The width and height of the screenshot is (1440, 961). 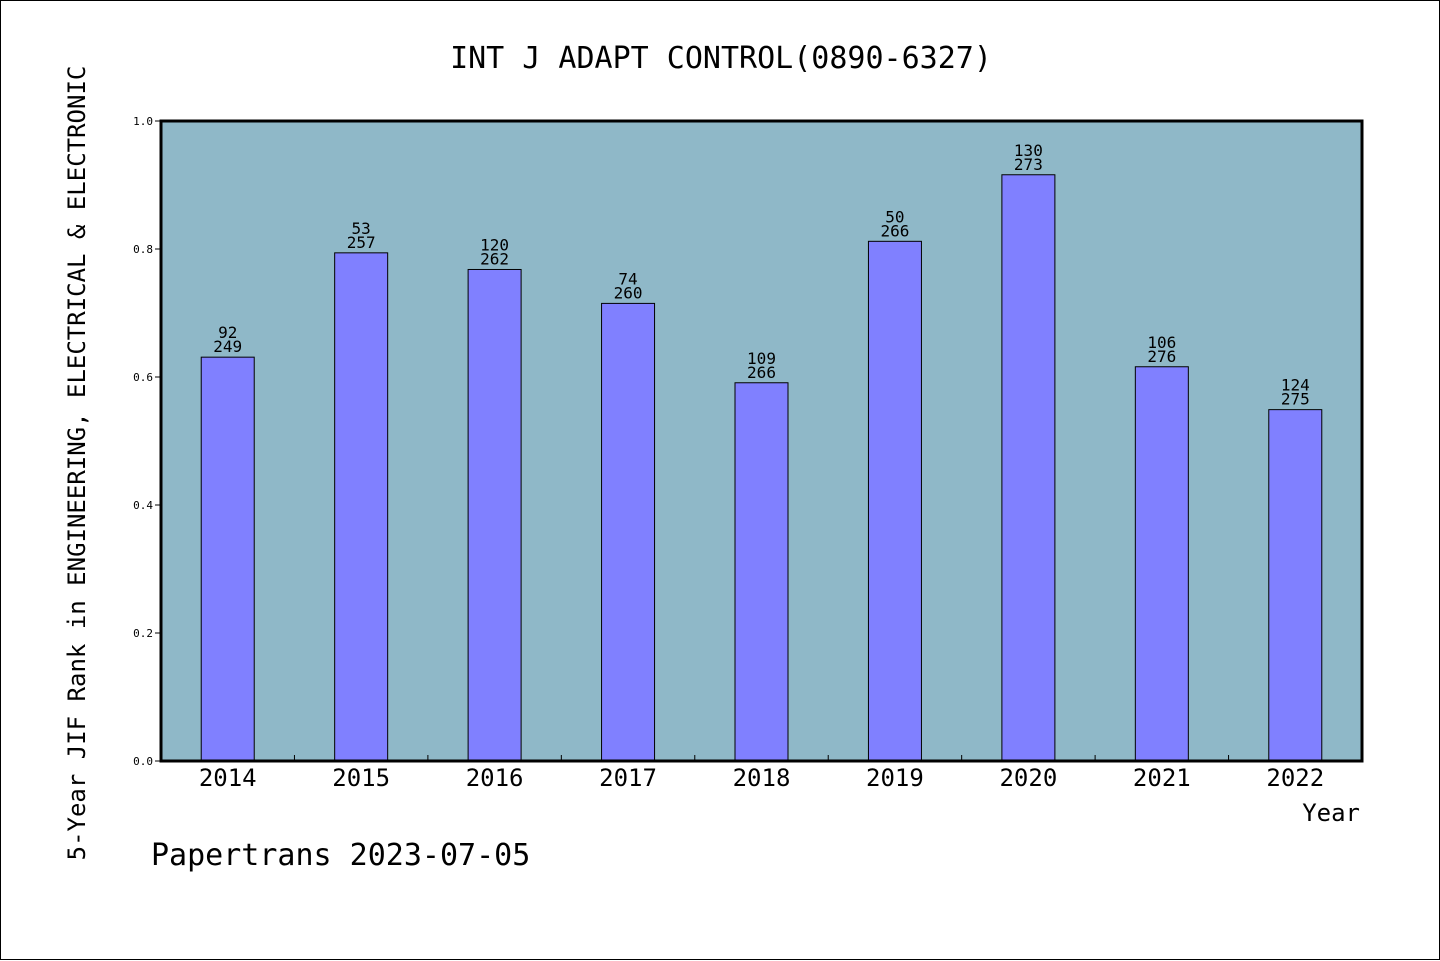 I want to click on bar-2020, so click(x=1028, y=468).